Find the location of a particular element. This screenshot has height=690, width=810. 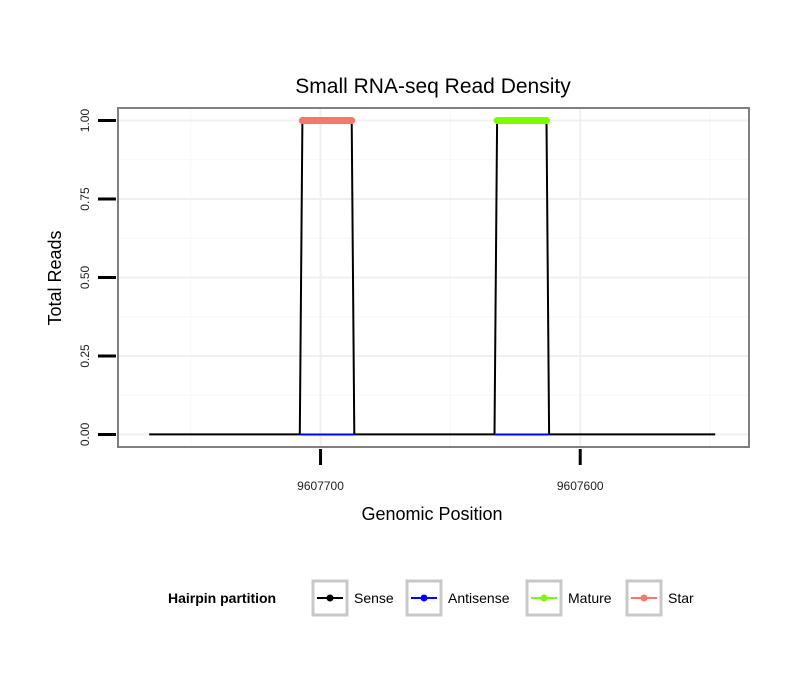

legend-label: Mature is located at coordinates (590, 598).